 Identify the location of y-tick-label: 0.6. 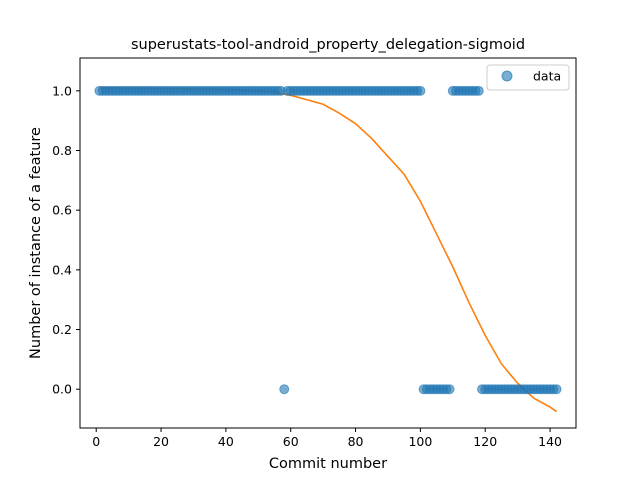
(62, 210).